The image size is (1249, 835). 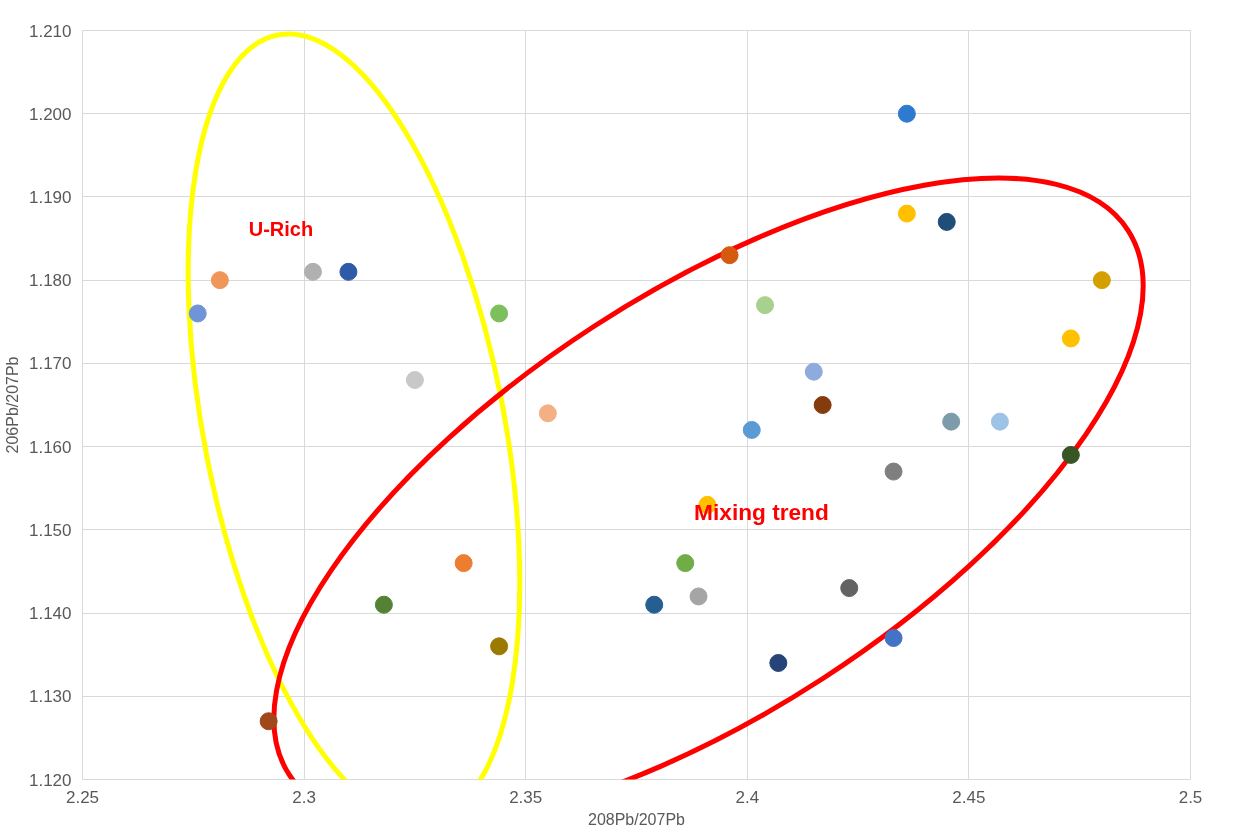 What do you see at coordinates (747, 797) in the screenshot?
I see `x-tick-label: 2.4` at bounding box center [747, 797].